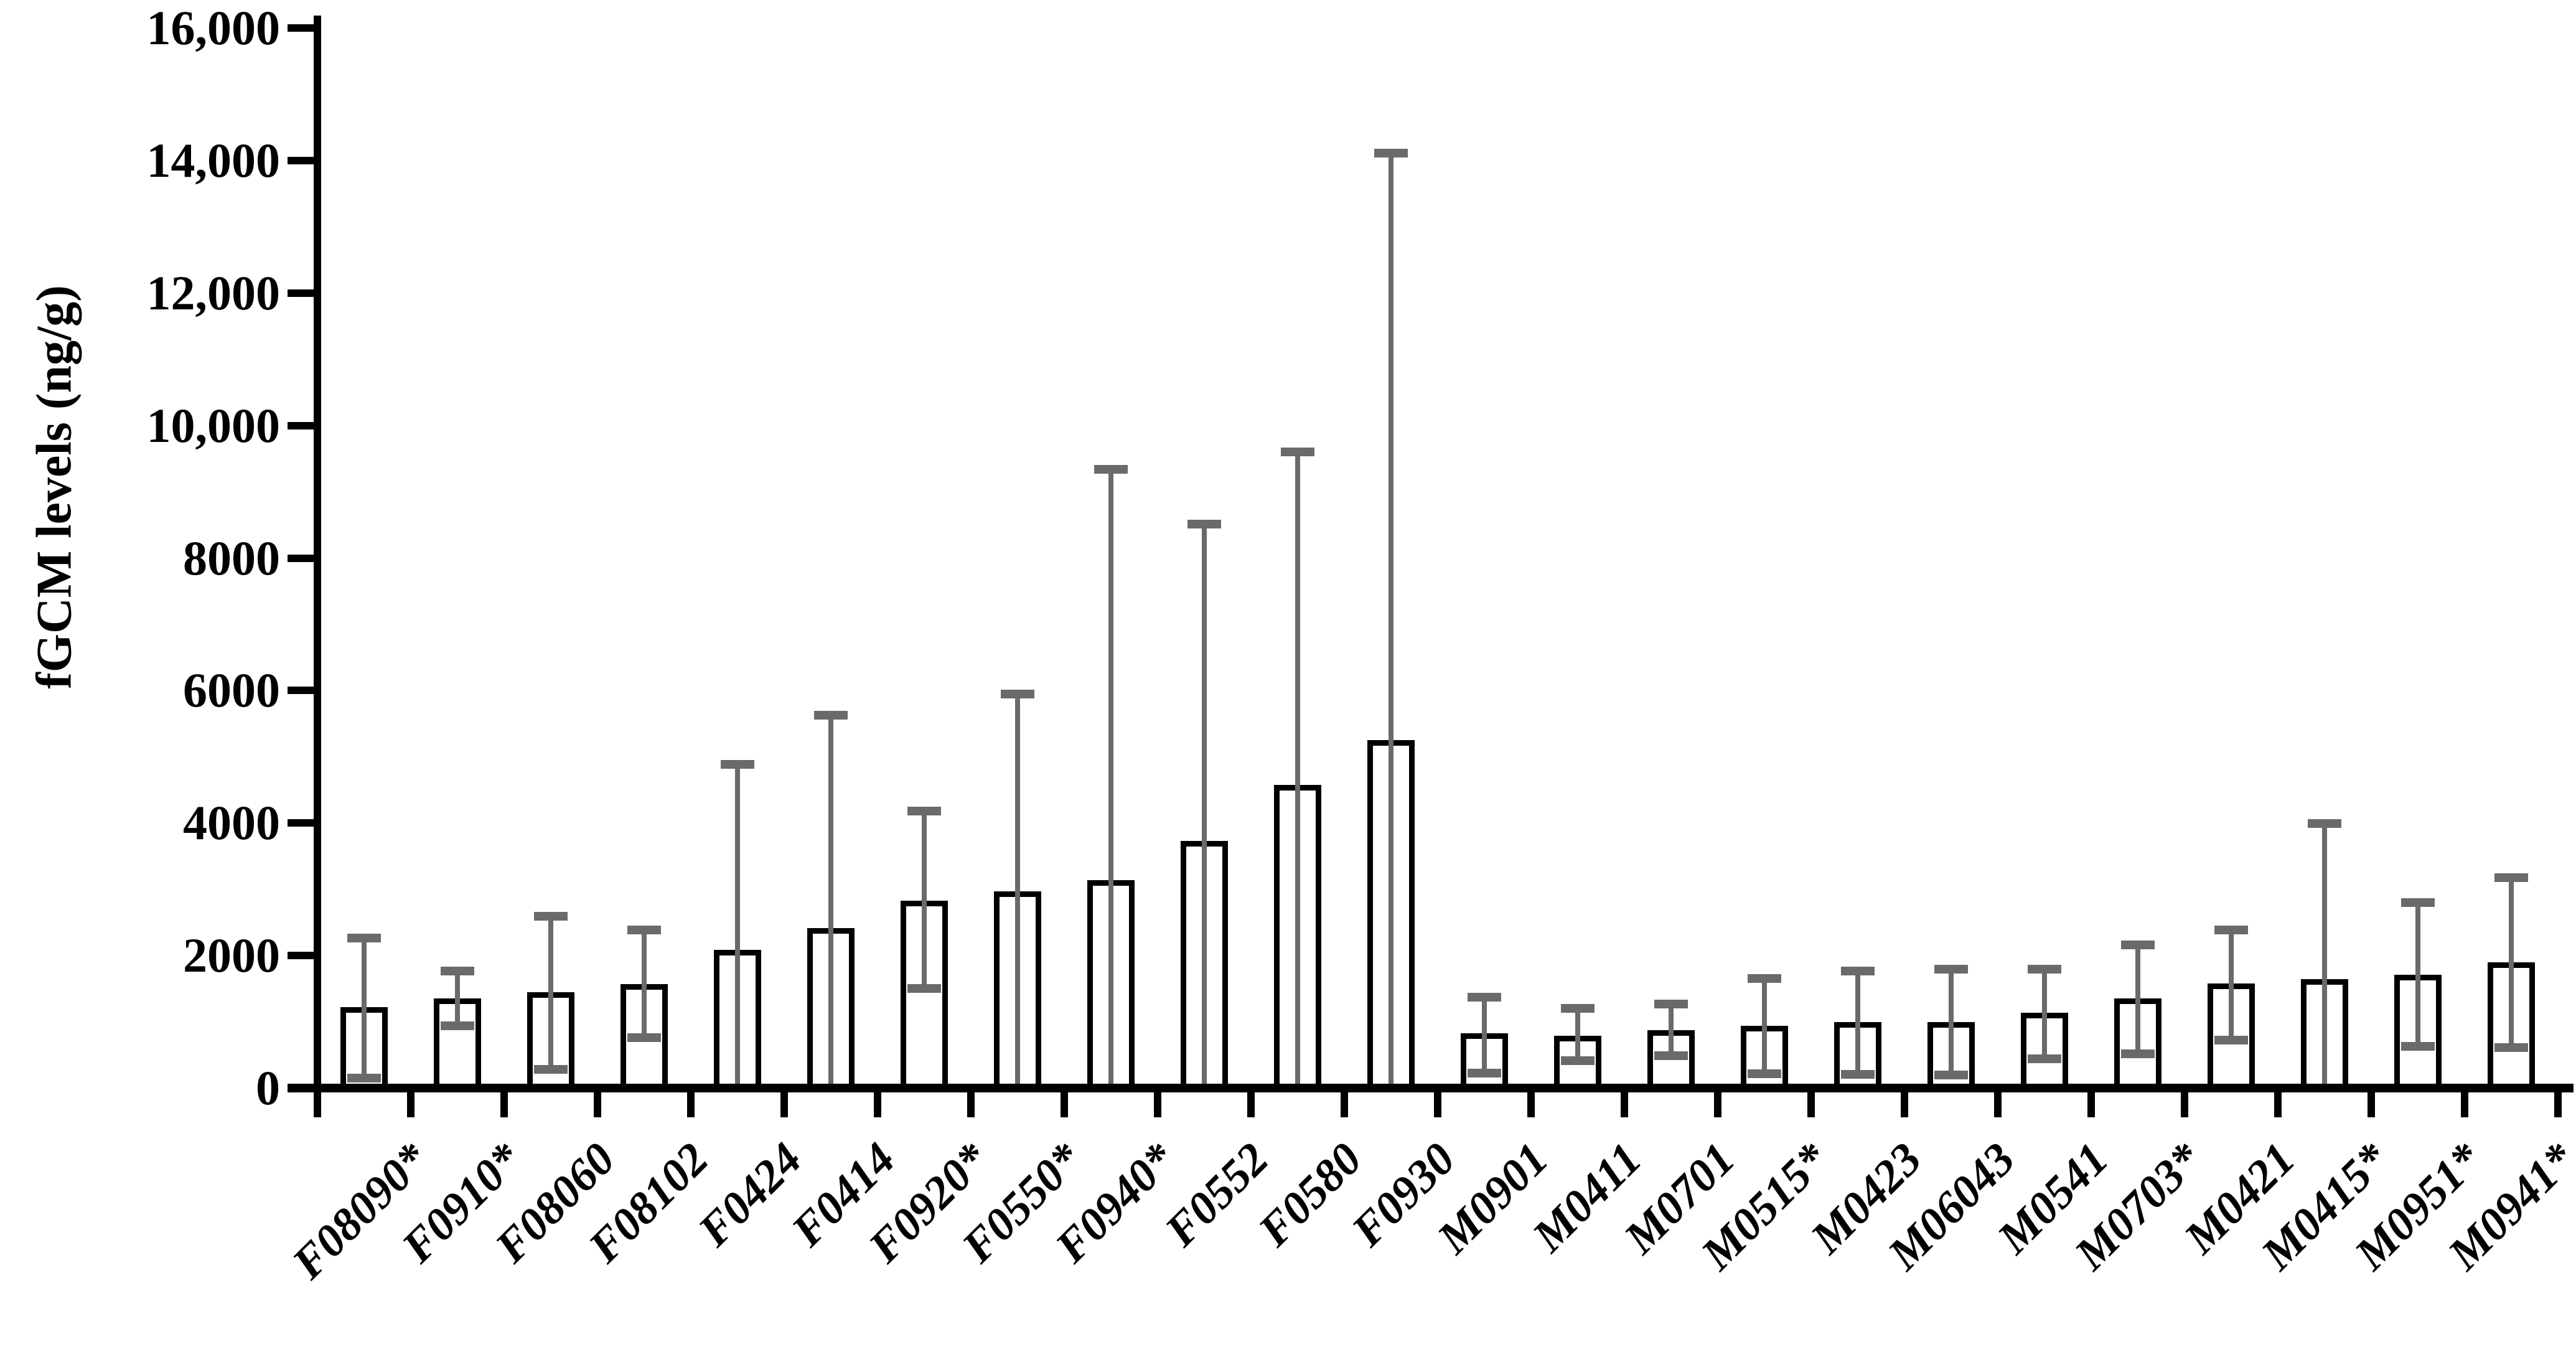 The height and width of the screenshot is (1347, 2576). What do you see at coordinates (2138, 1053) in the screenshot?
I see `error-cap-bottom-m0703` at bounding box center [2138, 1053].